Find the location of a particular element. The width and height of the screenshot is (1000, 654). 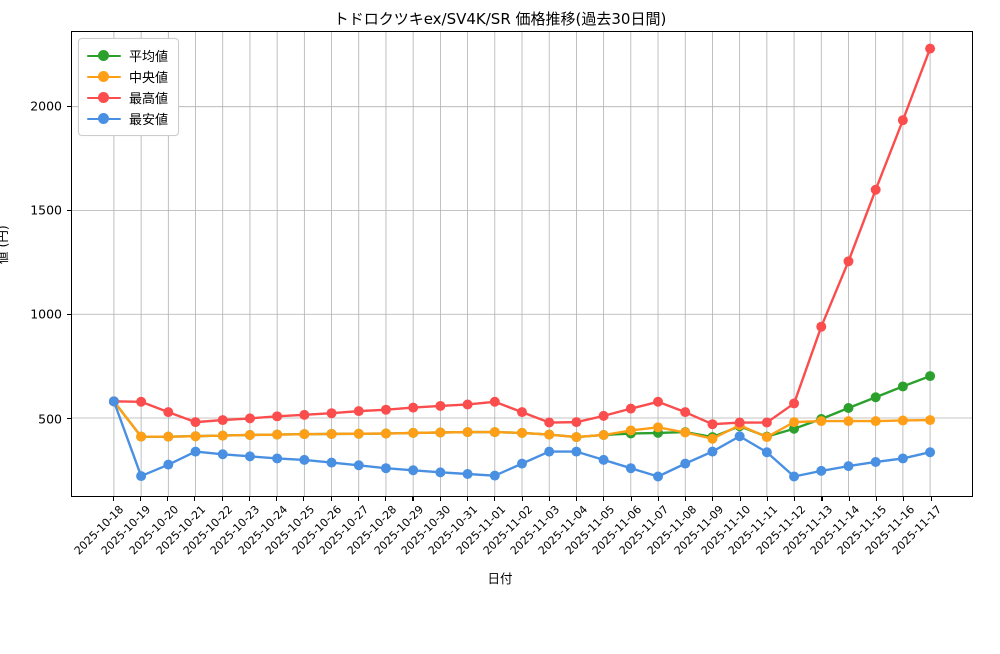

x-axis-label: 日付 is located at coordinates (500, 578).